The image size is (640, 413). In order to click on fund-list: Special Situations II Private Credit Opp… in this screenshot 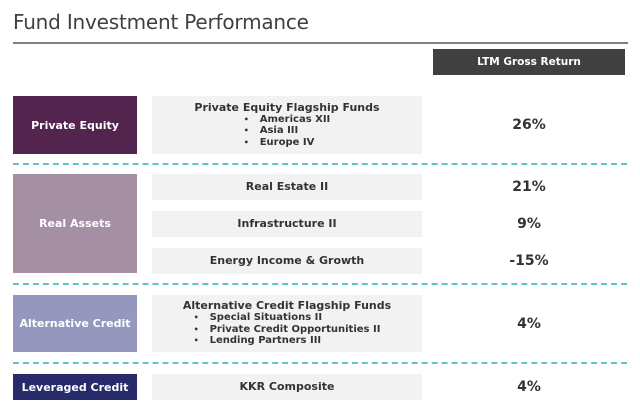, I will do `click(287, 329)`.